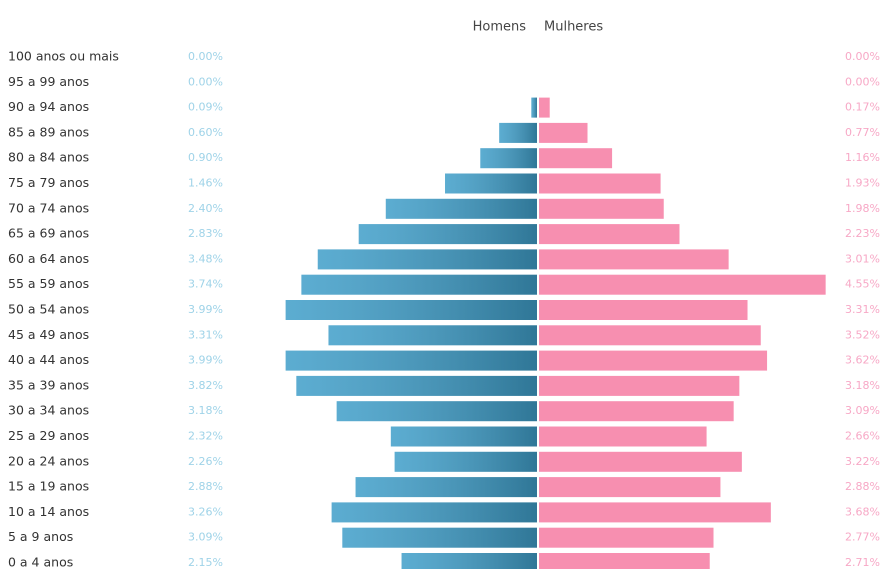 This screenshot has width=886, height=569. Describe the element at coordinates (862, 157) in the screenshot. I see `value-label: 1.16%` at that location.